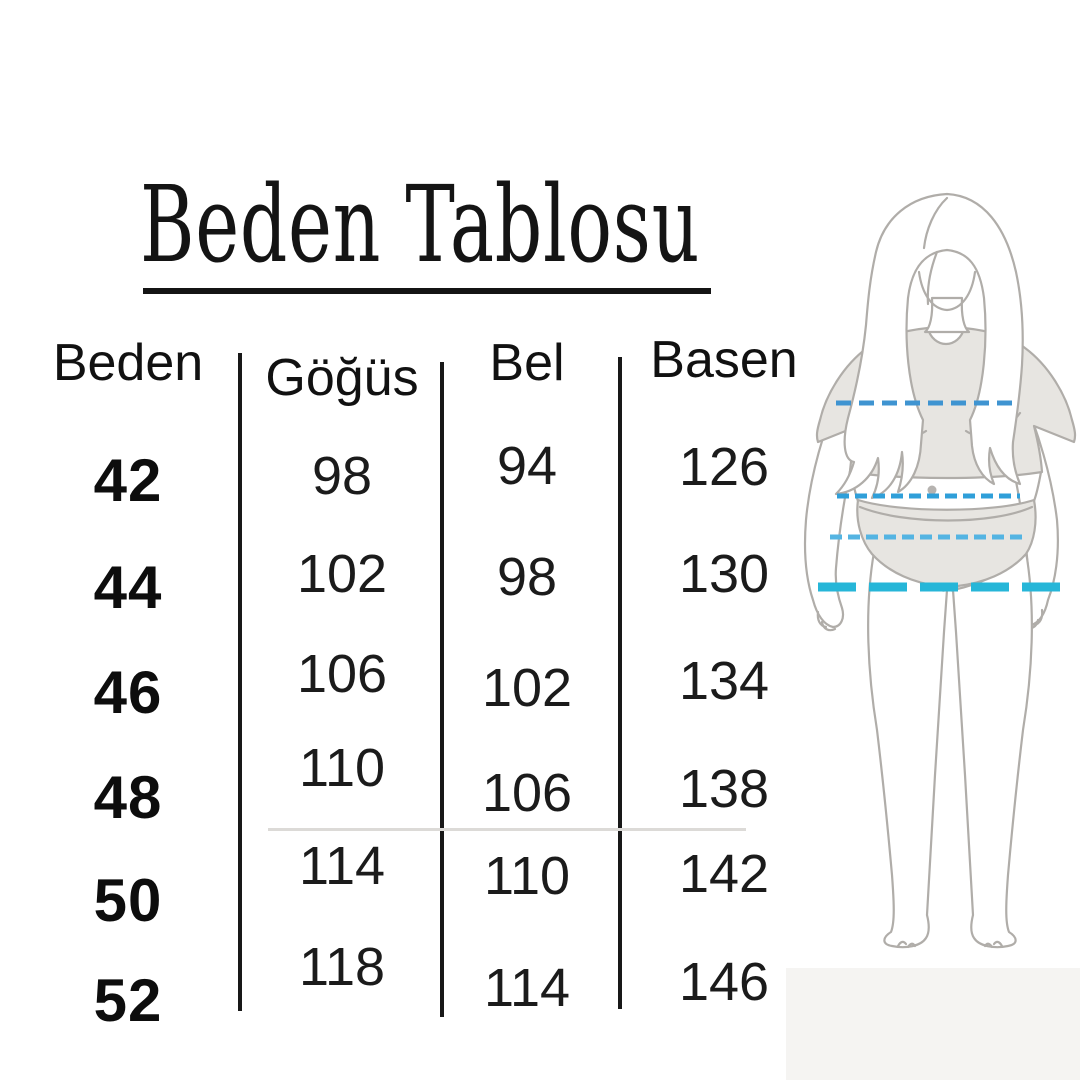 The width and height of the screenshot is (1080, 1080). Describe the element at coordinates (128, 587) in the screenshot. I see `size-cell: 44` at that location.